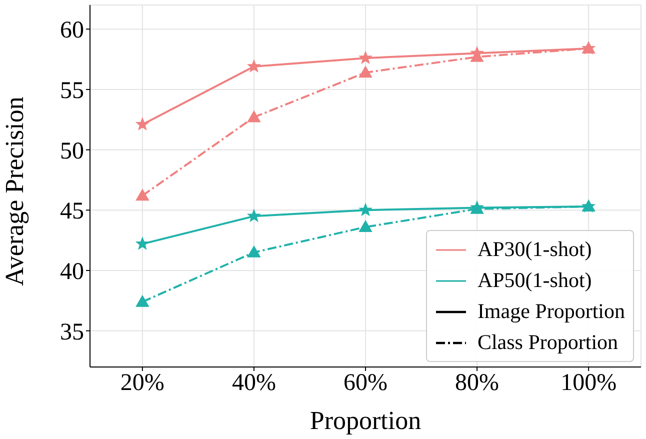 The height and width of the screenshot is (439, 646). Describe the element at coordinates (366, 383) in the screenshot. I see `x-tick-label: 60%` at that location.